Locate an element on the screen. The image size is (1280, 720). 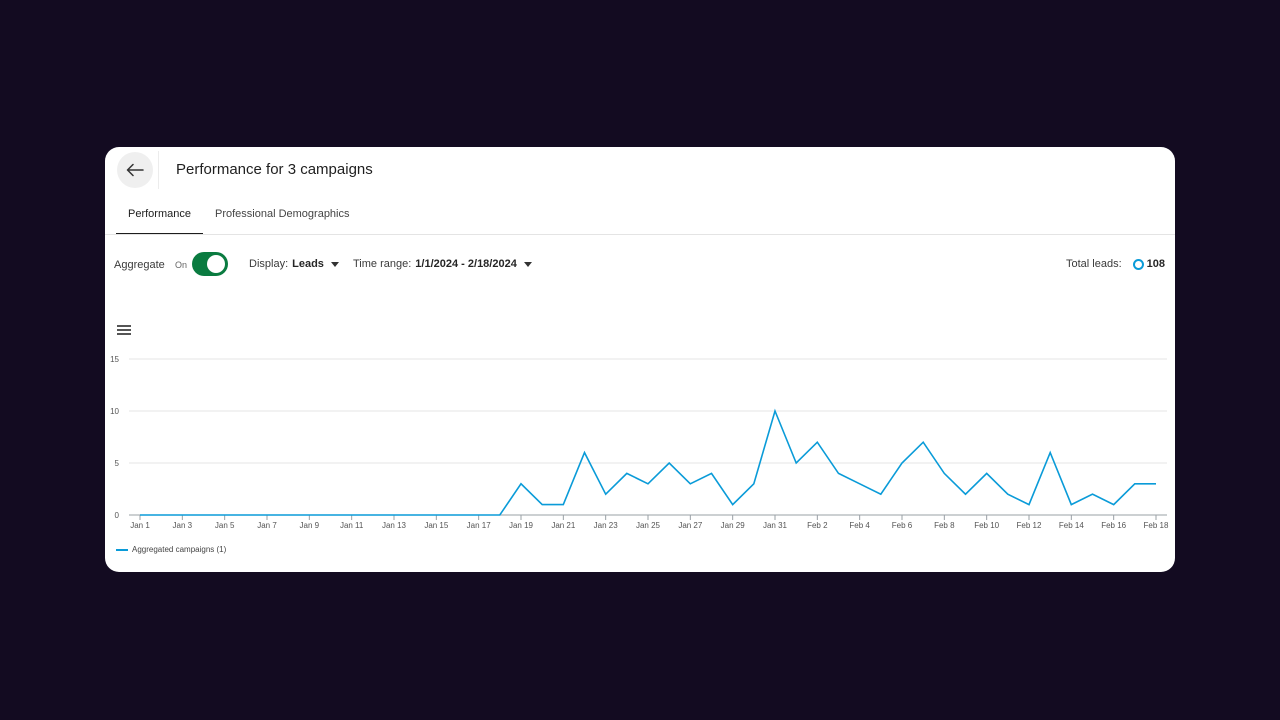
y-tick-label: 15 is located at coordinates (114, 359).